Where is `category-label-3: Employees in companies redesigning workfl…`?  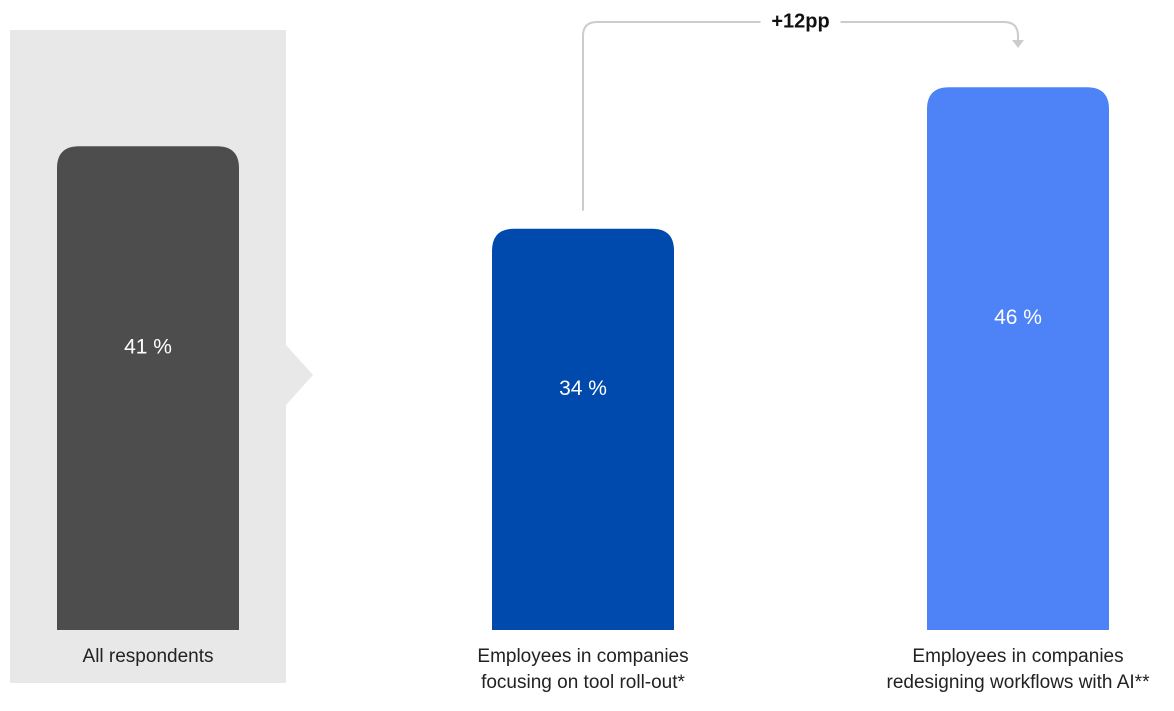 category-label-3: Employees in companies redesigning workfl… is located at coordinates (1019, 669).